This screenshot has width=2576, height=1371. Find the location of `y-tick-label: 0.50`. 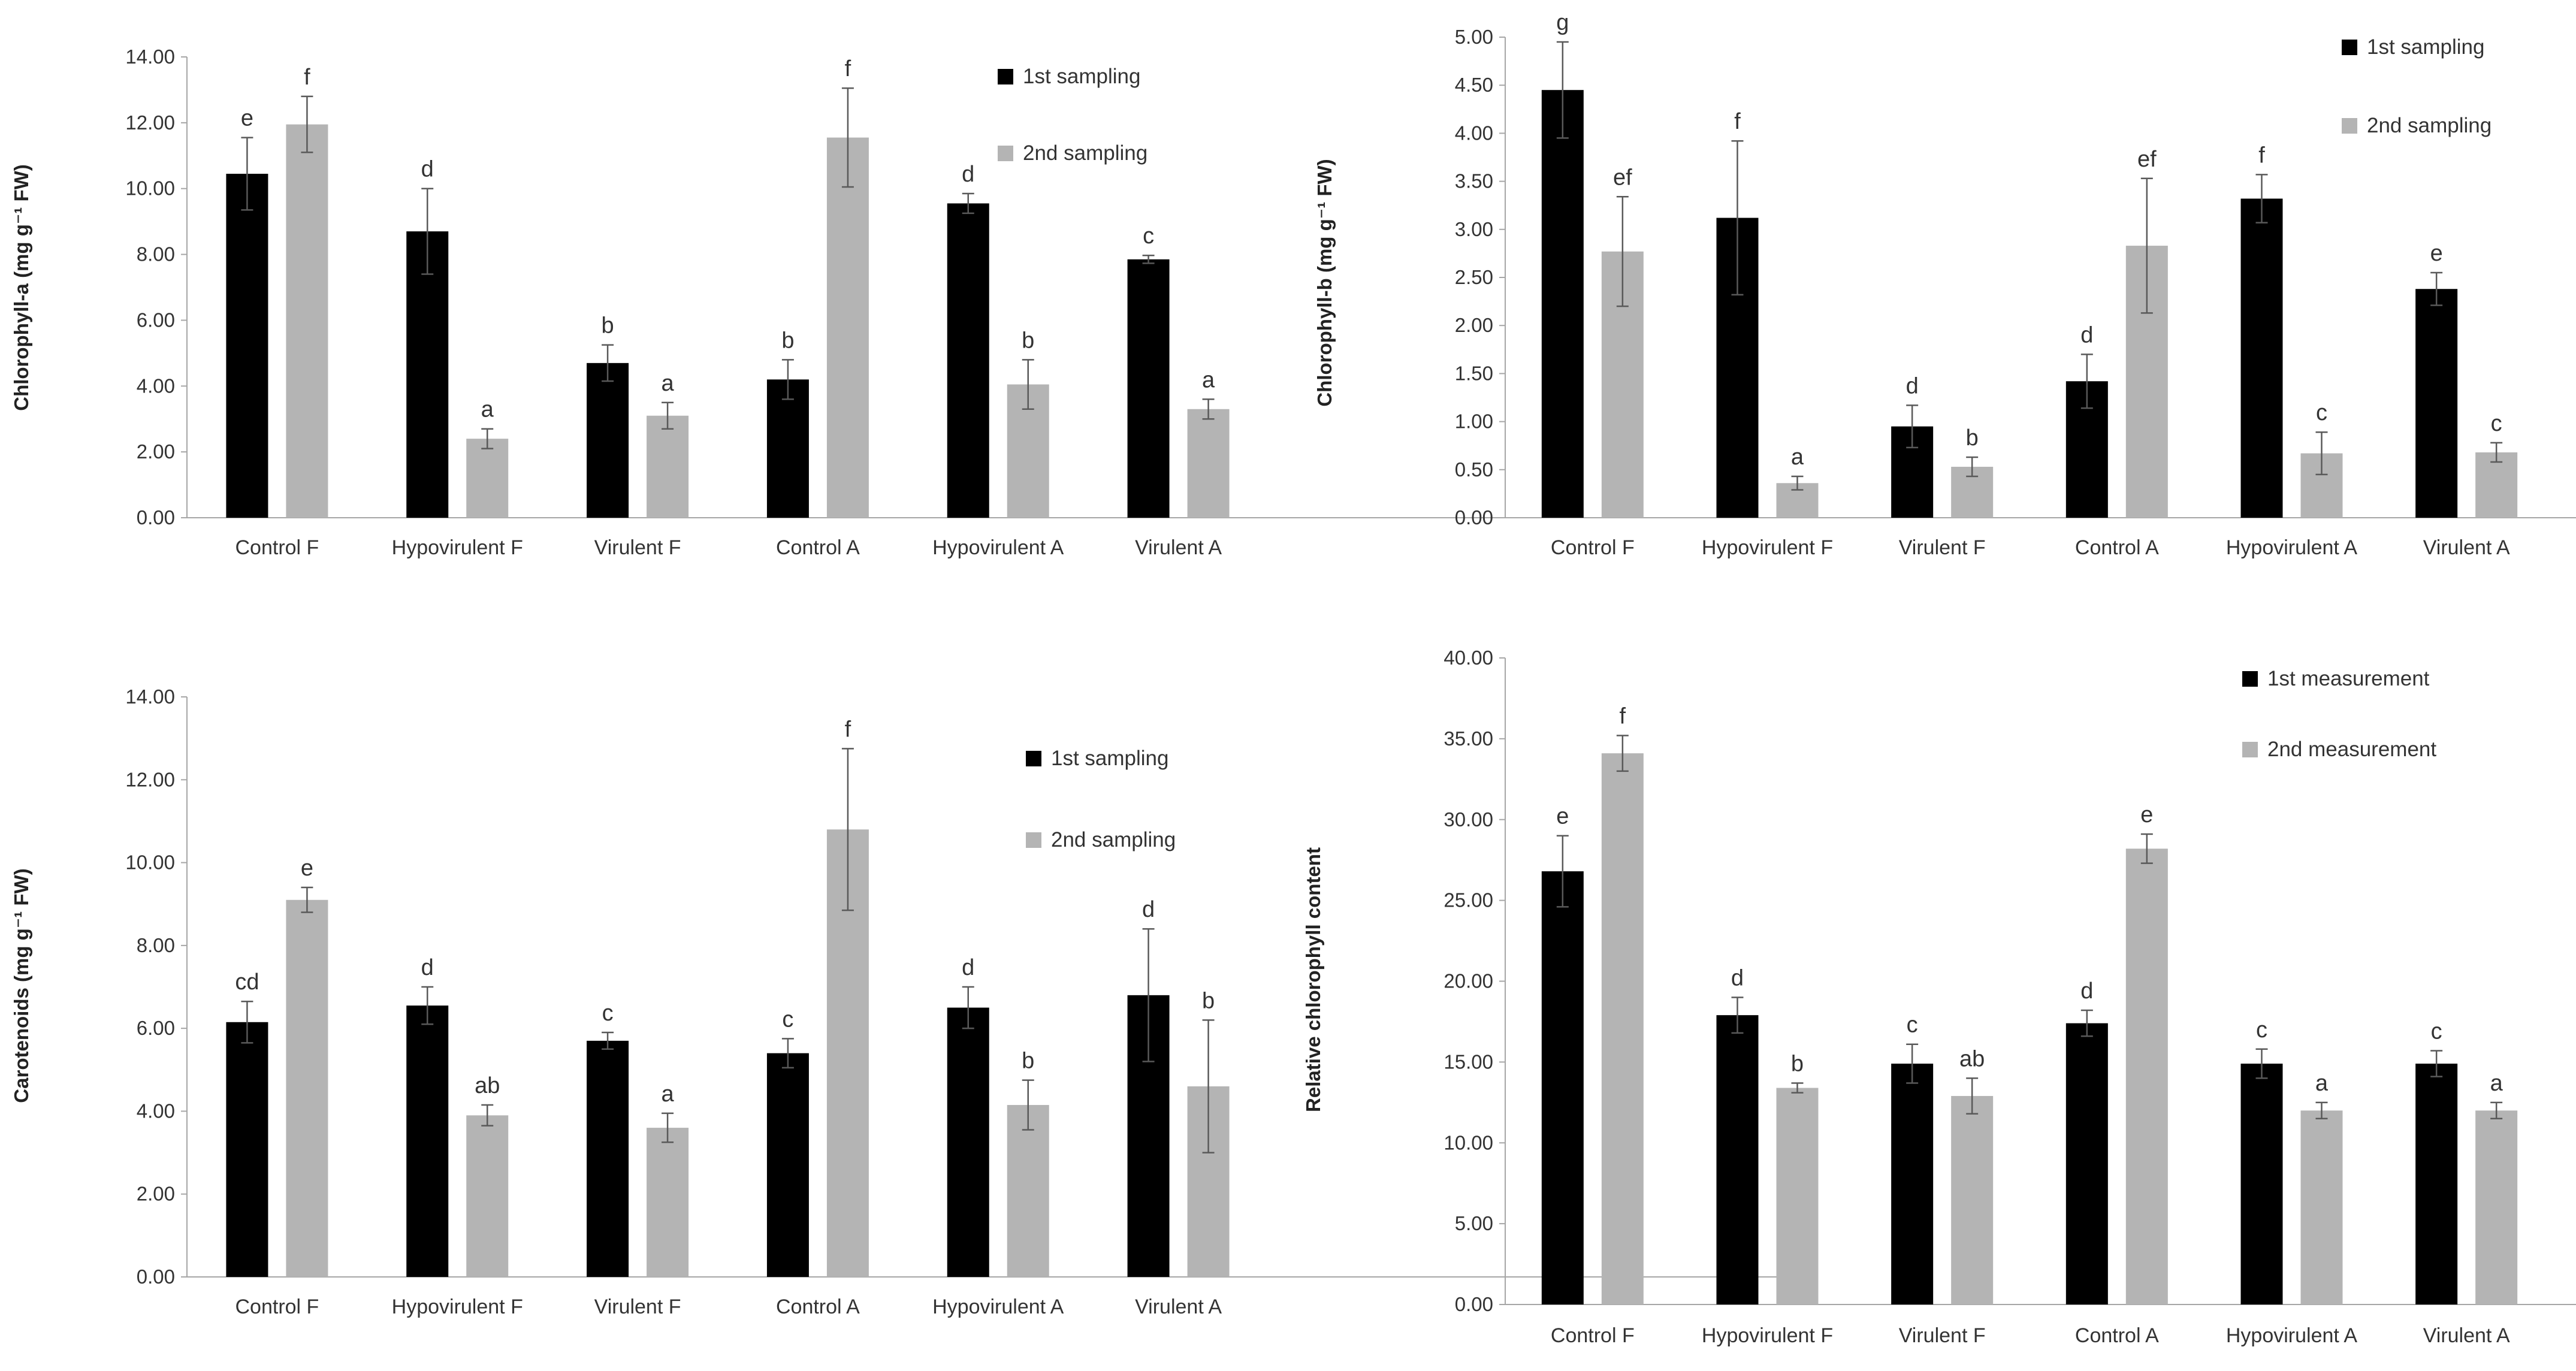

y-tick-label: 0.50 is located at coordinates (1474, 469).